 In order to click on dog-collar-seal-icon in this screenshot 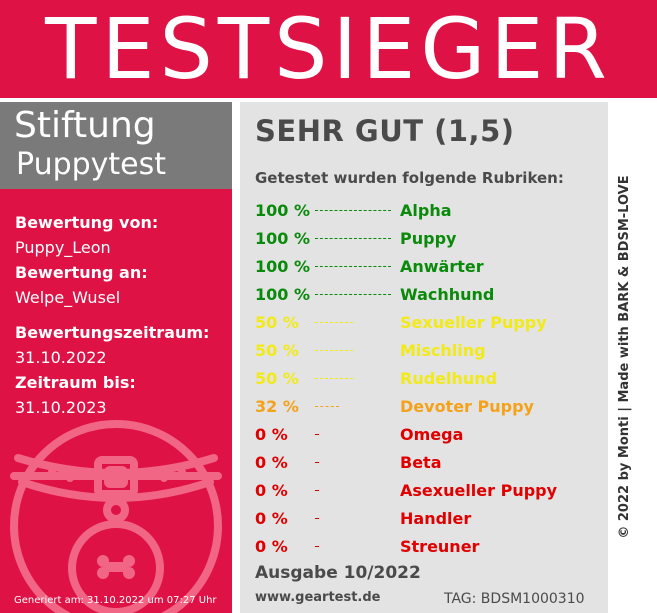, I will do `click(116, 516)`.